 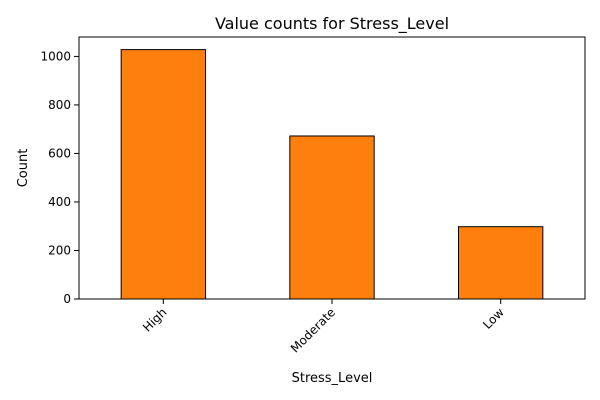 I want to click on y-tick-label: 1000, so click(x=55, y=56).